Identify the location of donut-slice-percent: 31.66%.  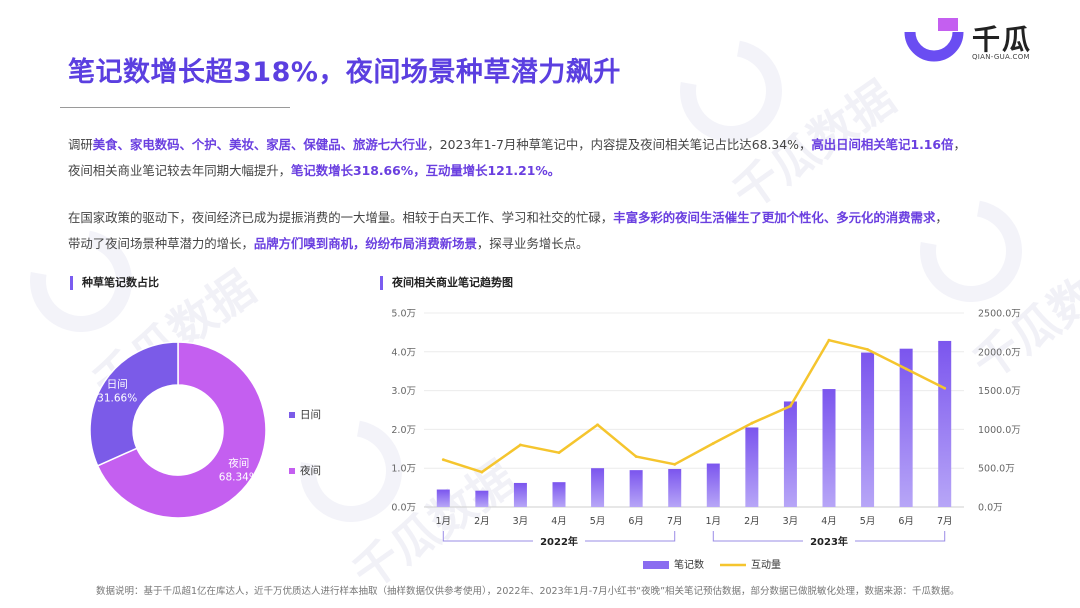
(117, 399).